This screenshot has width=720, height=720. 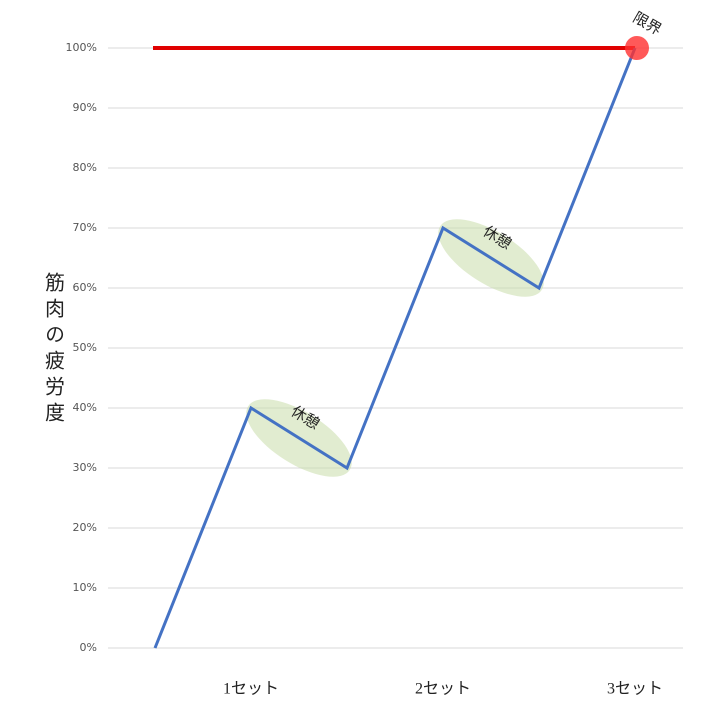 I want to click on y-axis-title: 筋肉の疲労度, so click(x=54, y=350).